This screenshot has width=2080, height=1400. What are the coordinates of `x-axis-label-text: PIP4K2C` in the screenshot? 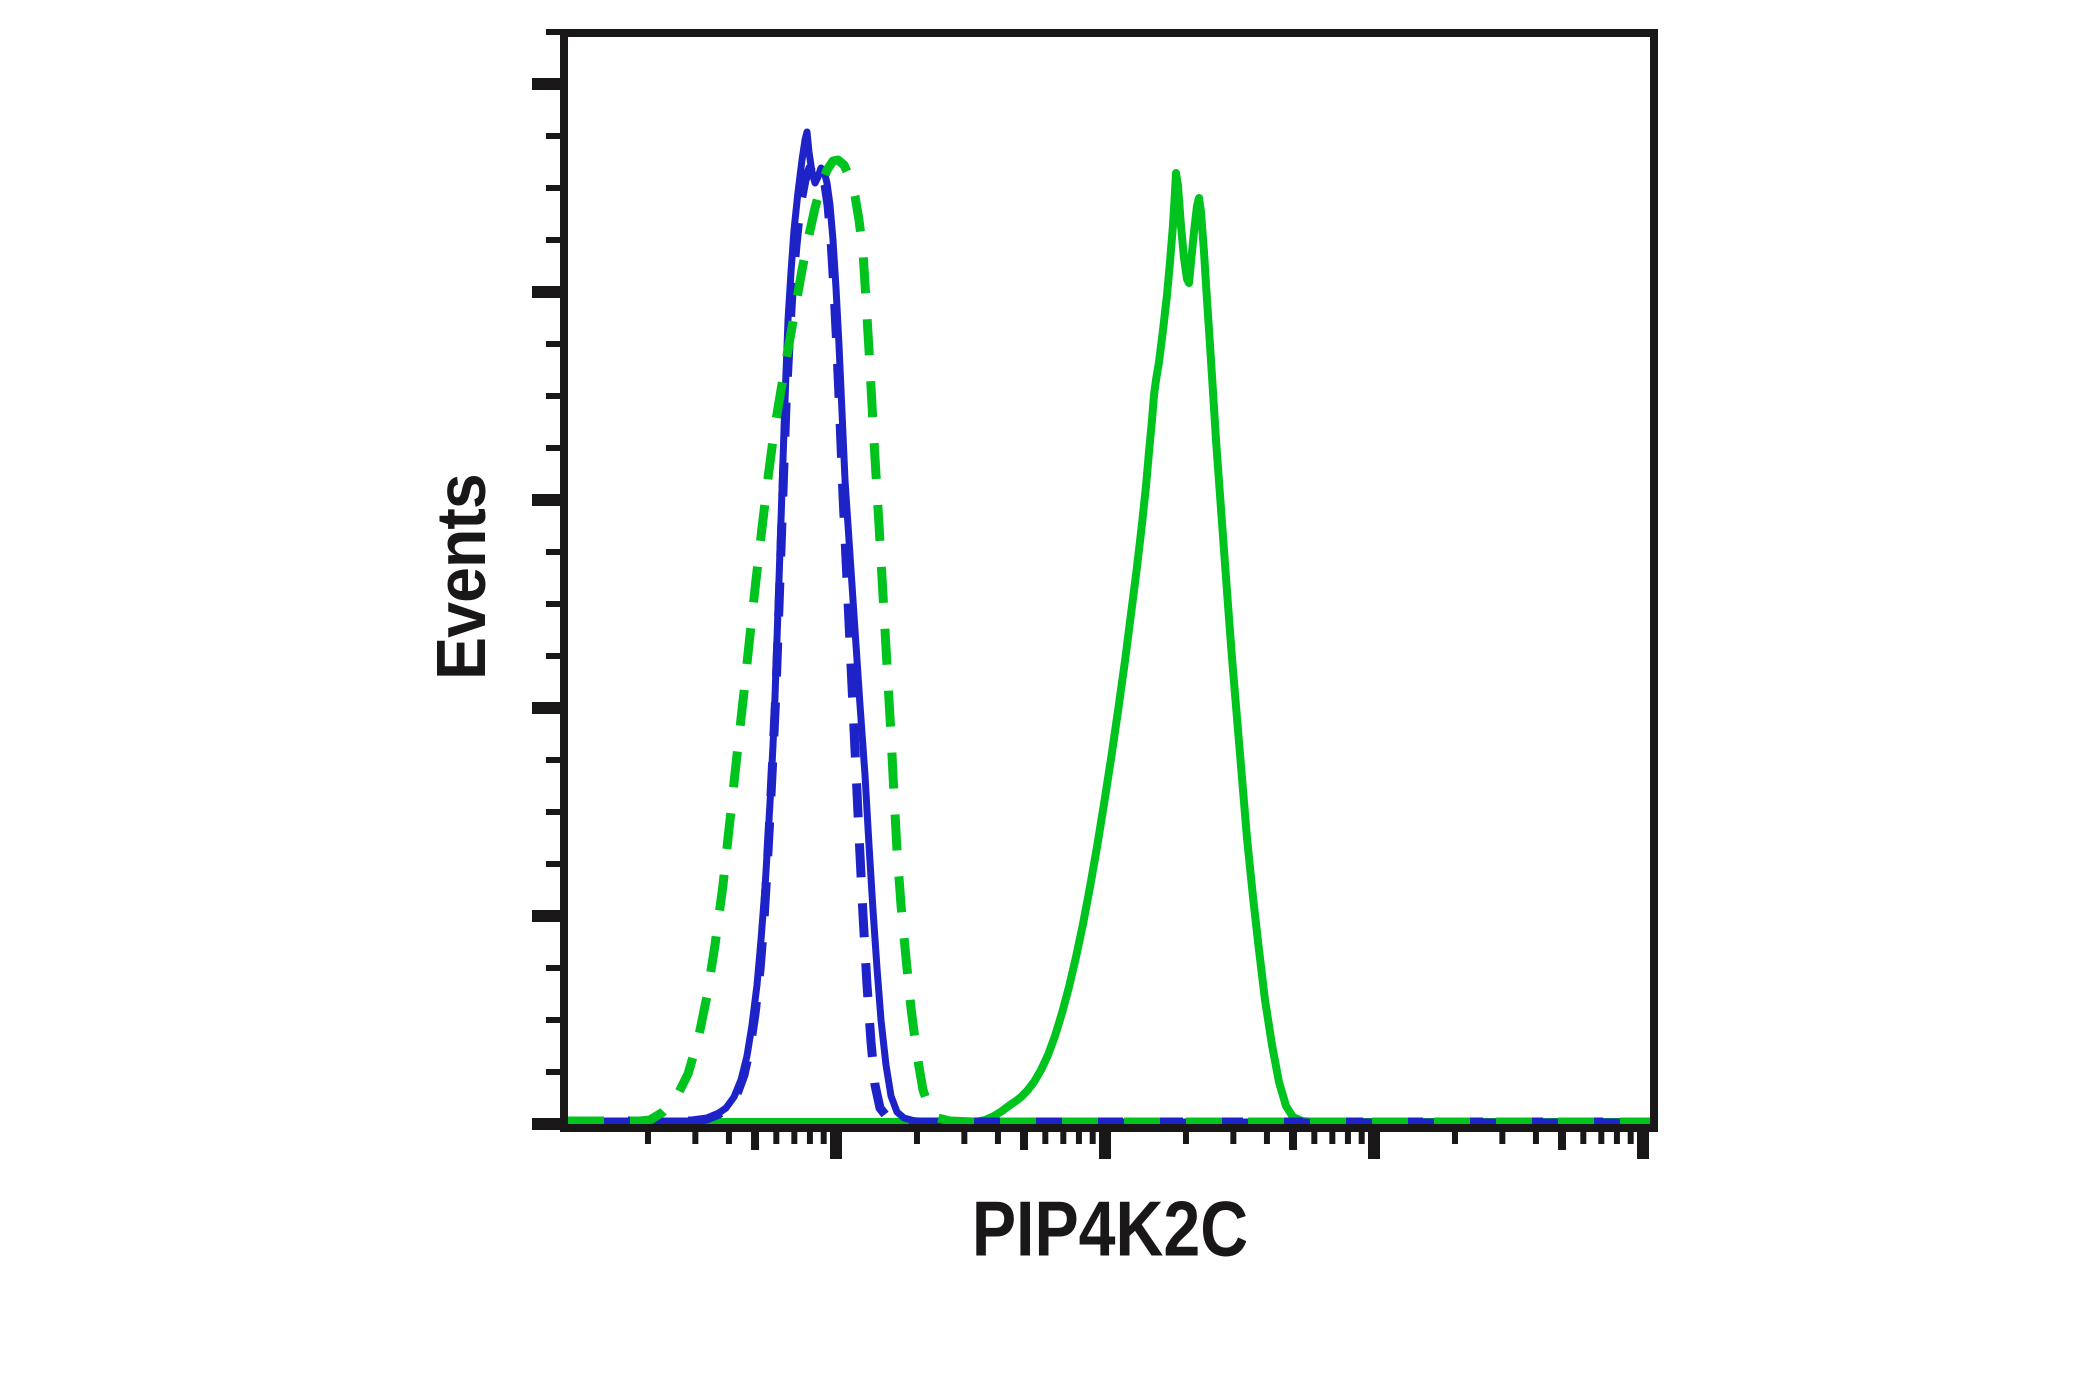 It's located at (1110, 1228).